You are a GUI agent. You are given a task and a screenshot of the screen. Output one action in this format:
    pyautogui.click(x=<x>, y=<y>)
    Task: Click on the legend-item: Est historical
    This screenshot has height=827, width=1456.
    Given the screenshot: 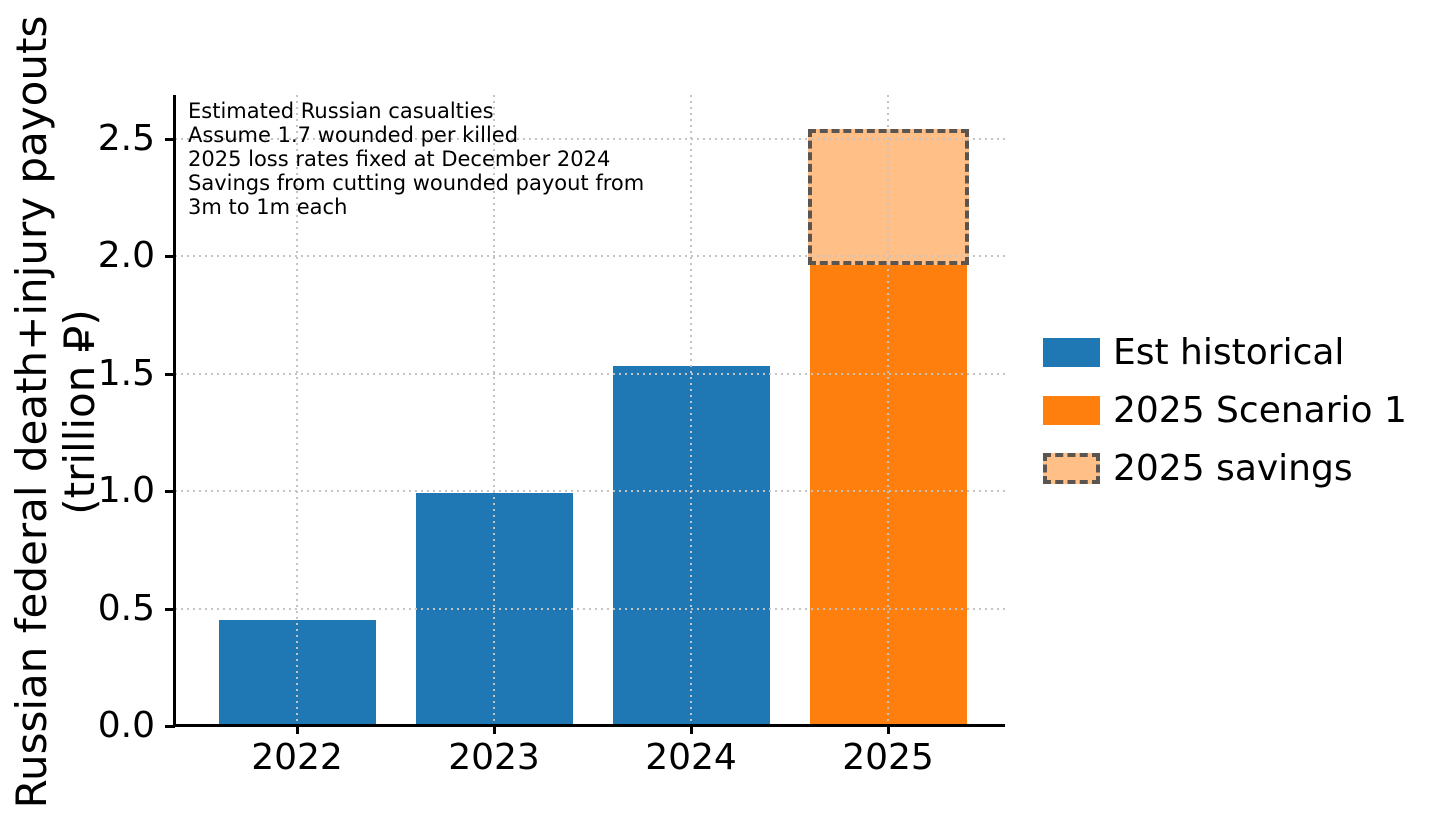 What is the action you would take?
    pyautogui.click(x=1225, y=352)
    